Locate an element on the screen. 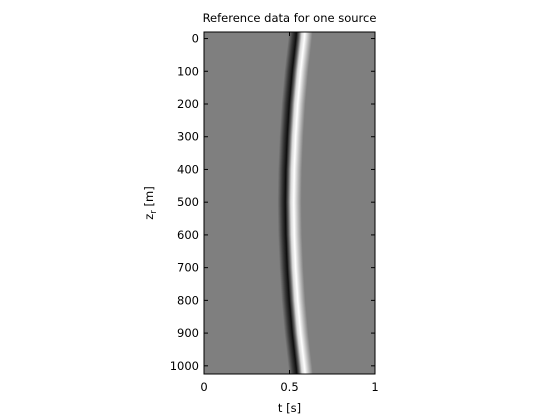 The width and height of the screenshot is (560, 420). x-tick-label: 1 is located at coordinates (374, 387).